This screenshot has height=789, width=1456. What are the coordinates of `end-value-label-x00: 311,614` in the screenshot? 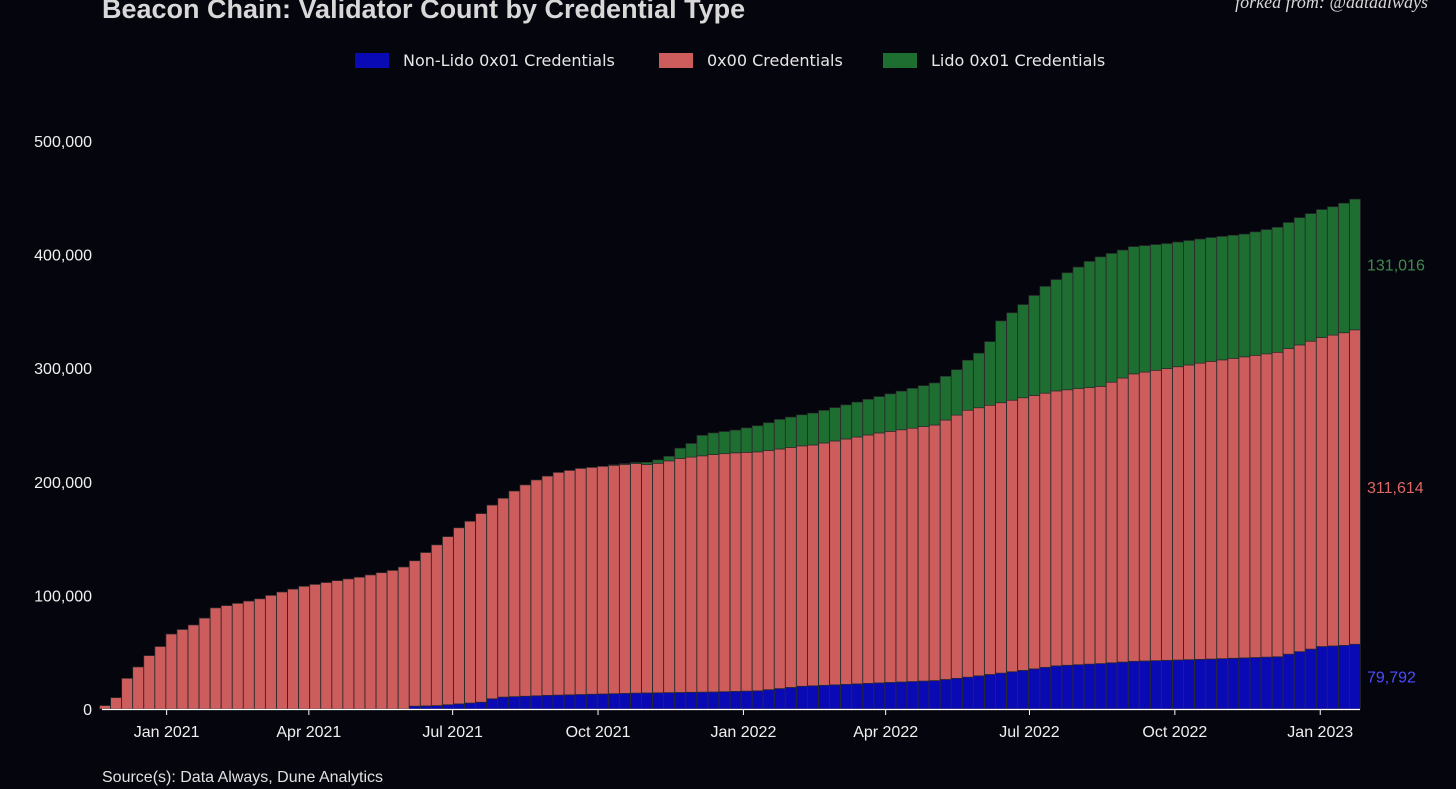 It's located at (1395, 488).